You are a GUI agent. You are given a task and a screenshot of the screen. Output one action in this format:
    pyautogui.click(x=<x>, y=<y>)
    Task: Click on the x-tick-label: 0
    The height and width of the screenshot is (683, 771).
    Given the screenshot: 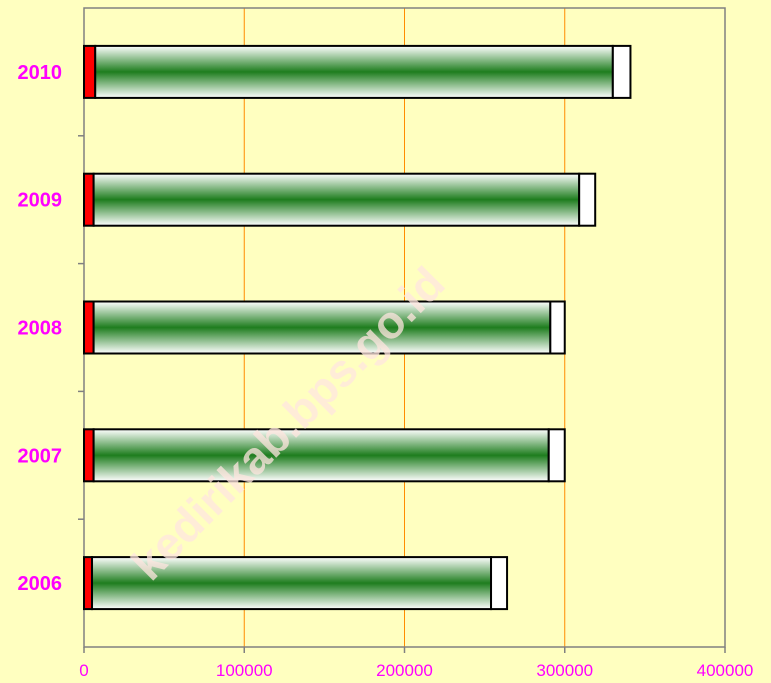 What is the action you would take?
    pyautogui.click(x=83, y=670)
    